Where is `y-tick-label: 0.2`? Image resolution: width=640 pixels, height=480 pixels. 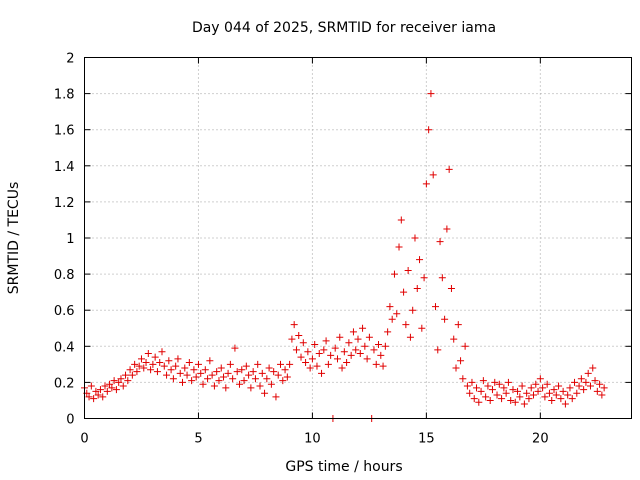
y-tick-label: 0.2 is located at coordinates (64, 383).